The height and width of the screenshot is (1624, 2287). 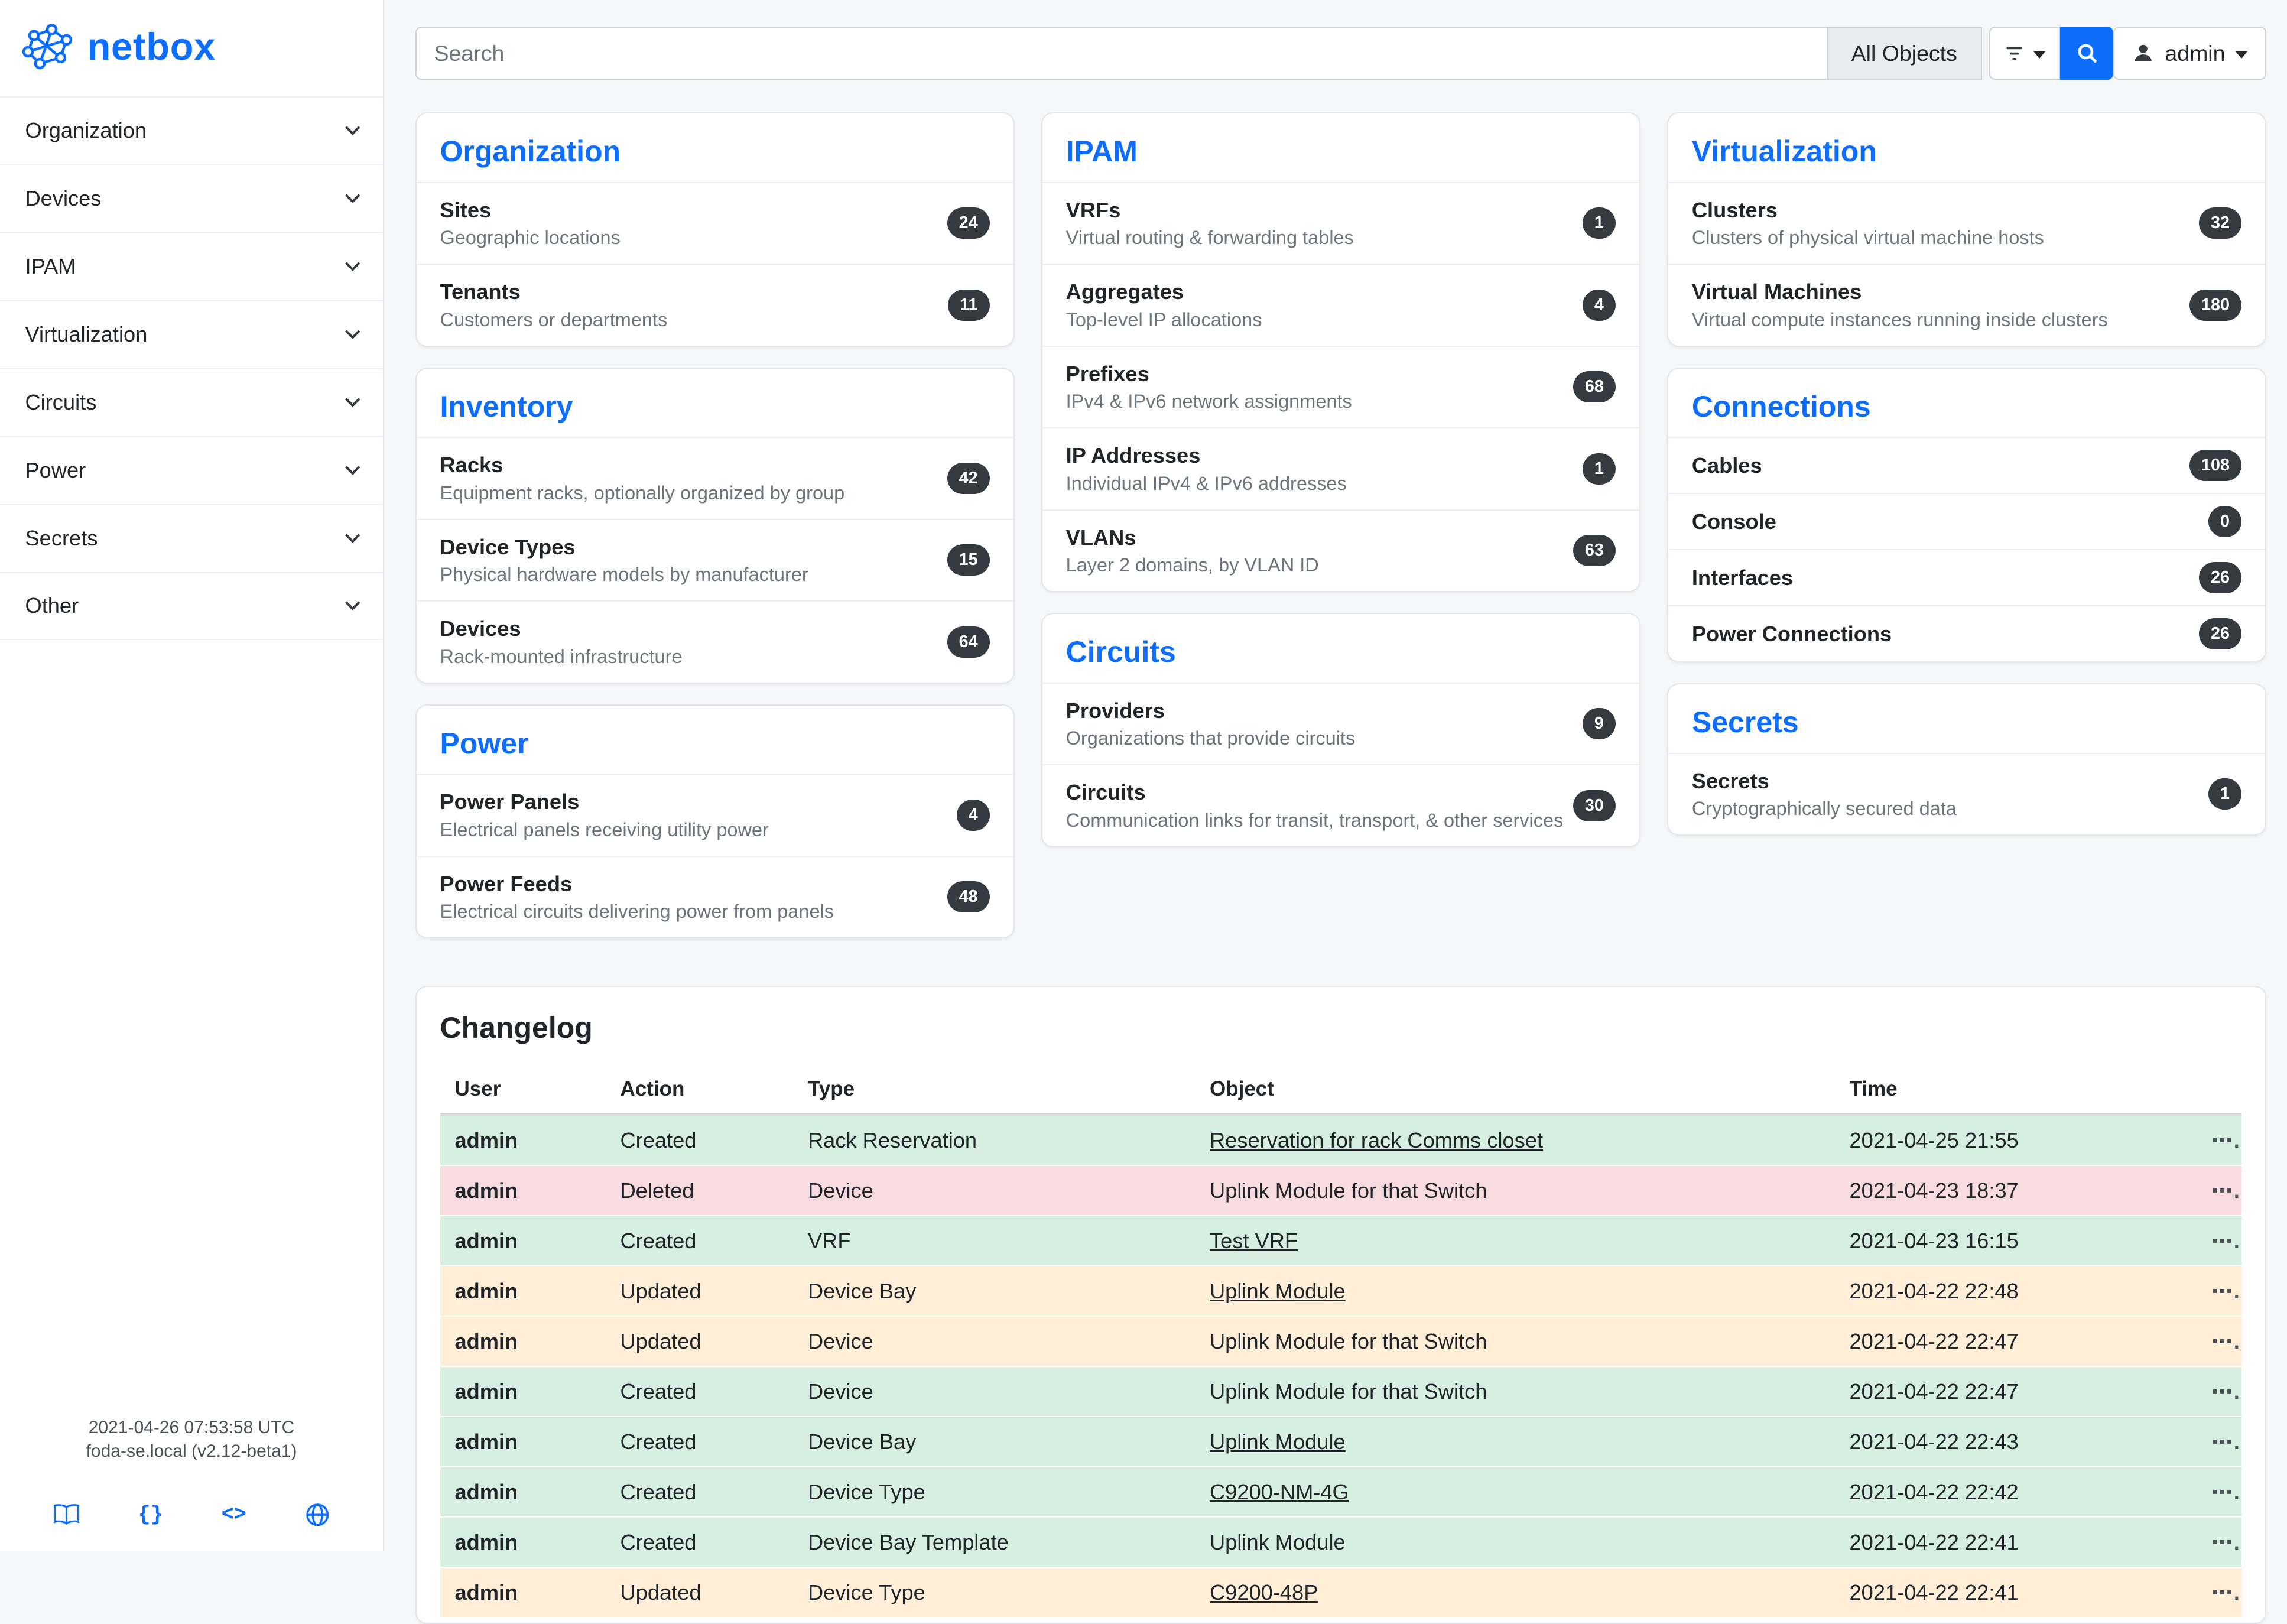 I want to click on count-badge: 108, so click(x=2215, y=466).